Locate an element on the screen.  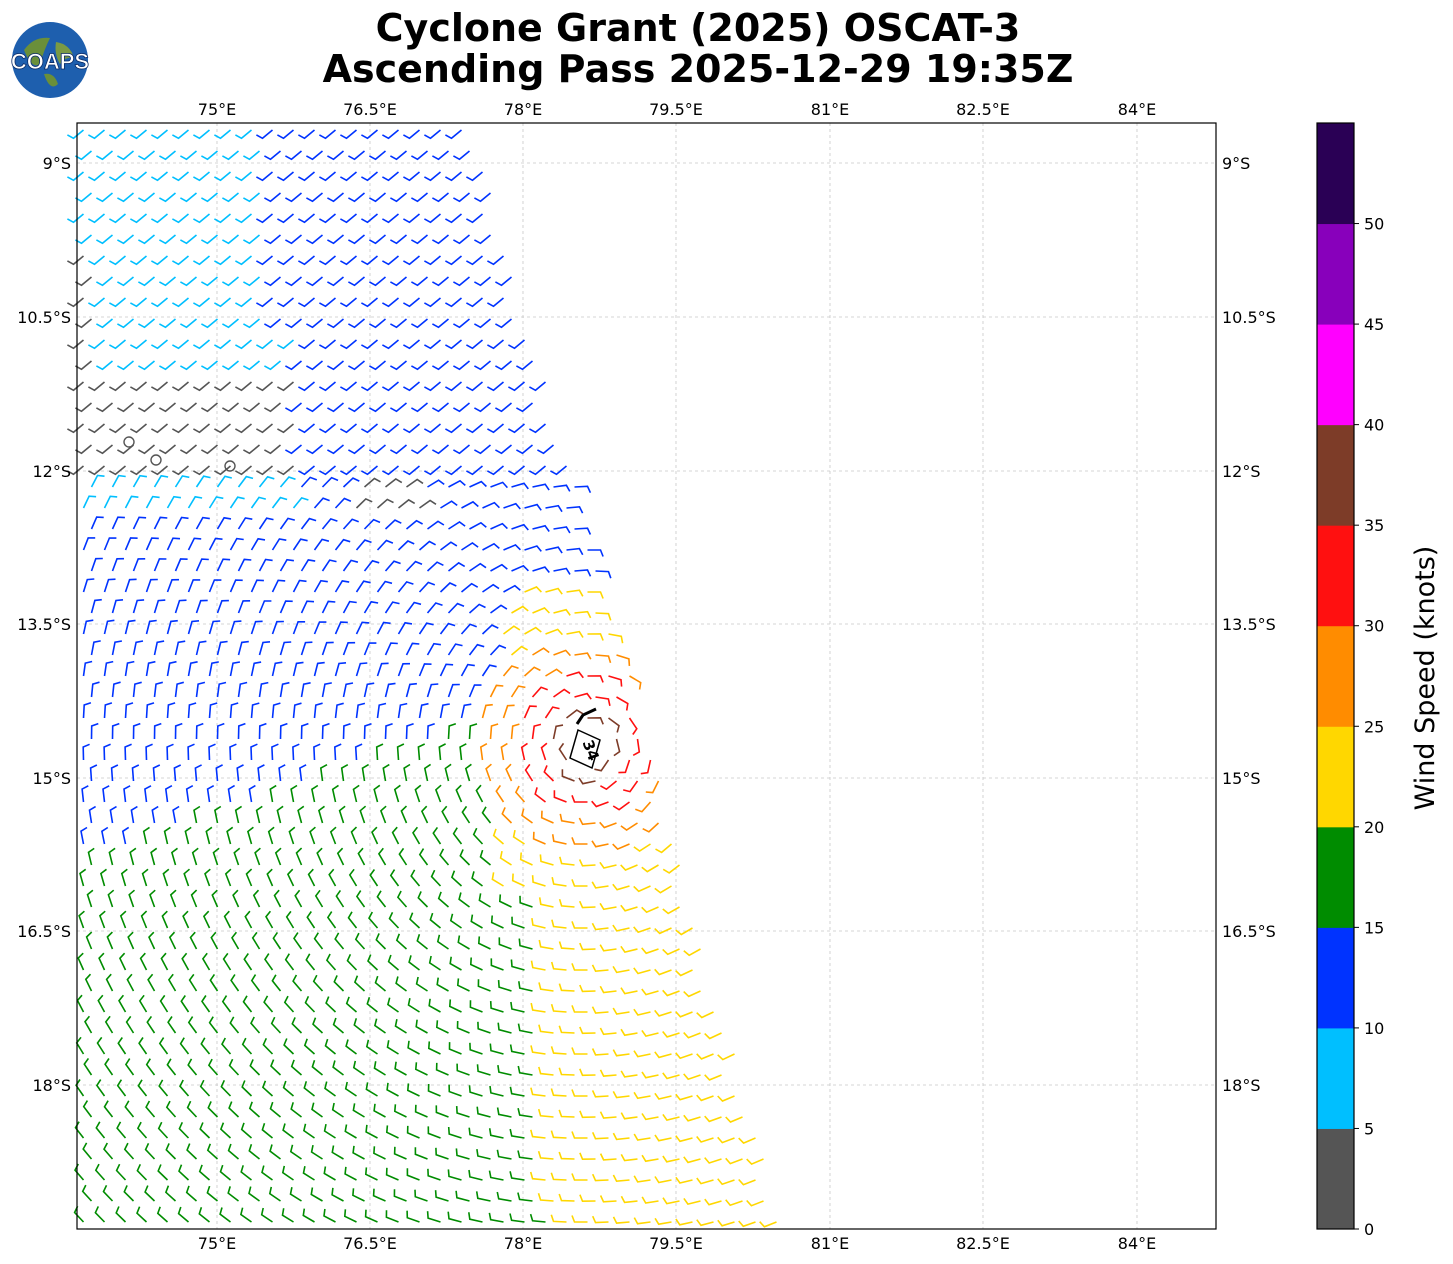
lon-tick-label-top: 76.5°E is located at coordinates (370, 109).